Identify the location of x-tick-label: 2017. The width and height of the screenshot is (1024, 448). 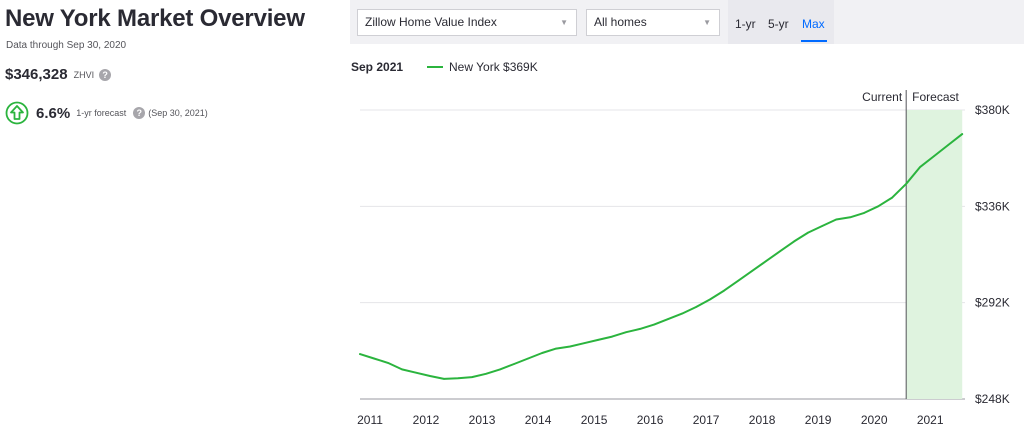
(706, 420).